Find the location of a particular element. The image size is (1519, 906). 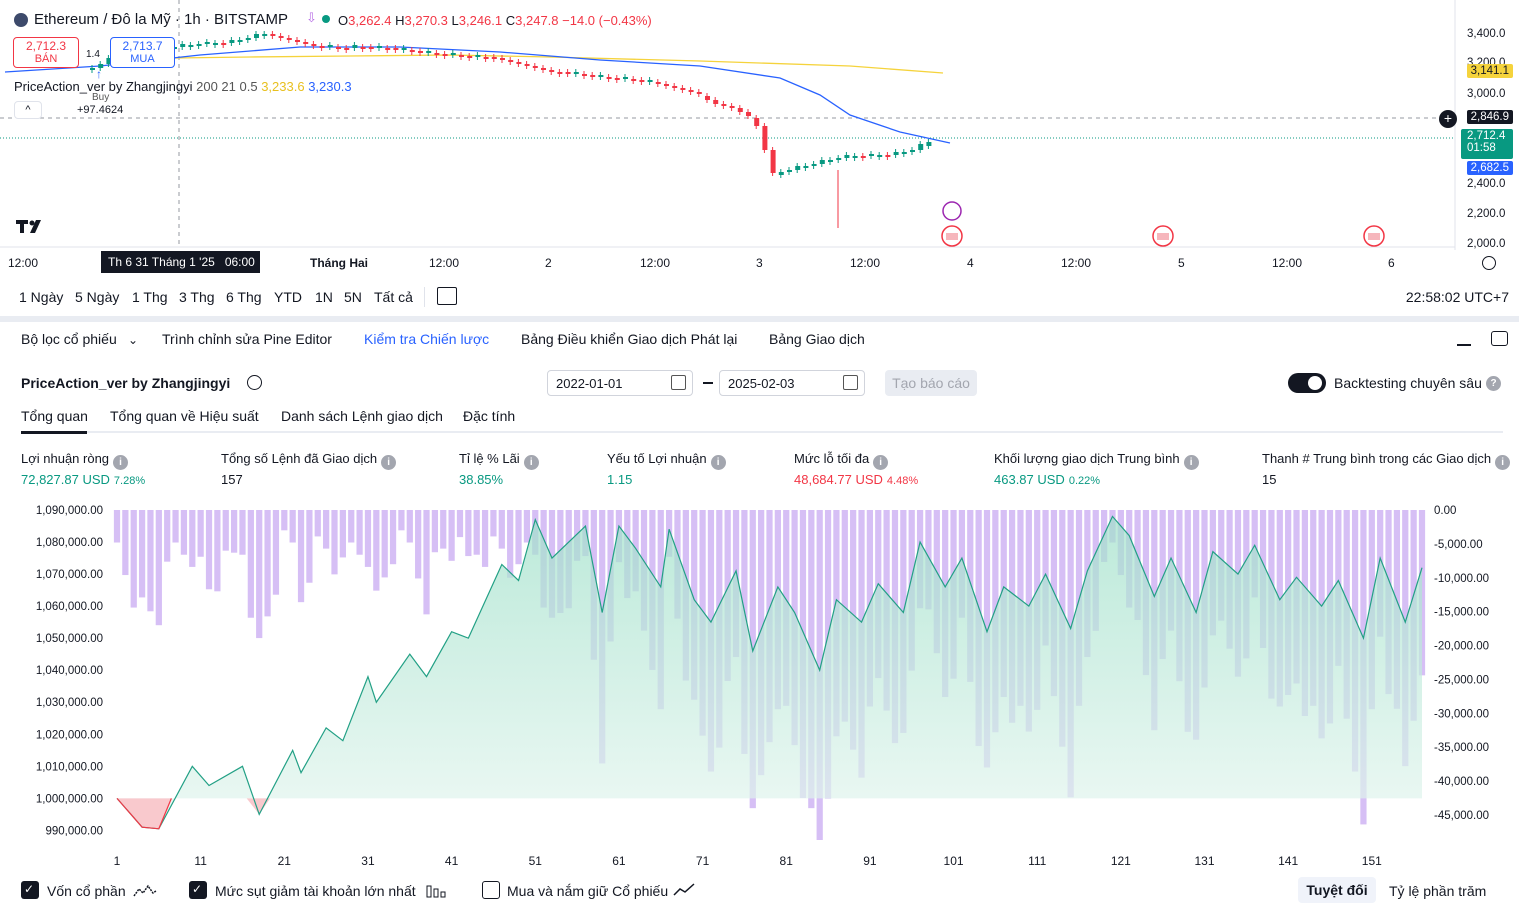

tab-strategy-tester: Kiểm tra Chiến lược is located at coordinates (427, 339).